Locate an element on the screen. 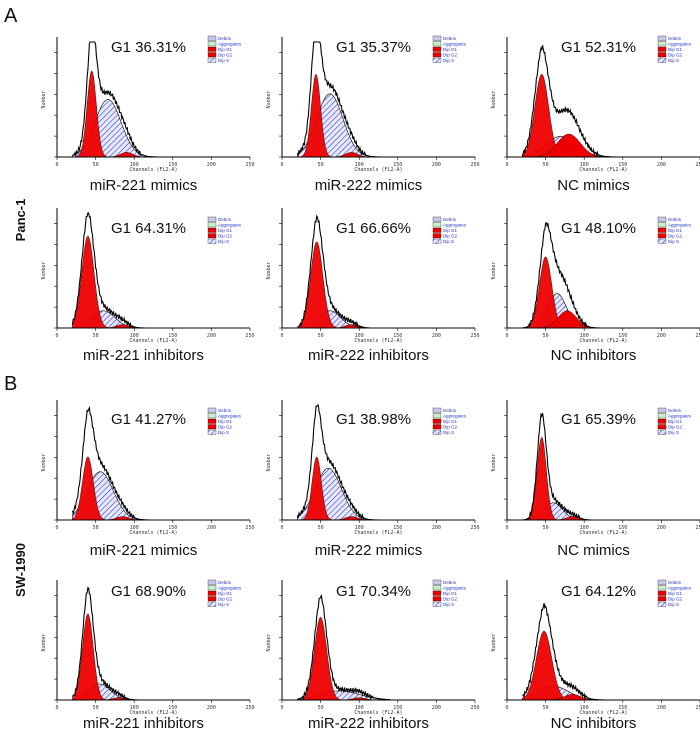 This screenshot has height=754, width=700. g1-percentage-label: G1 66.66% is located at coordinates (373, 228).